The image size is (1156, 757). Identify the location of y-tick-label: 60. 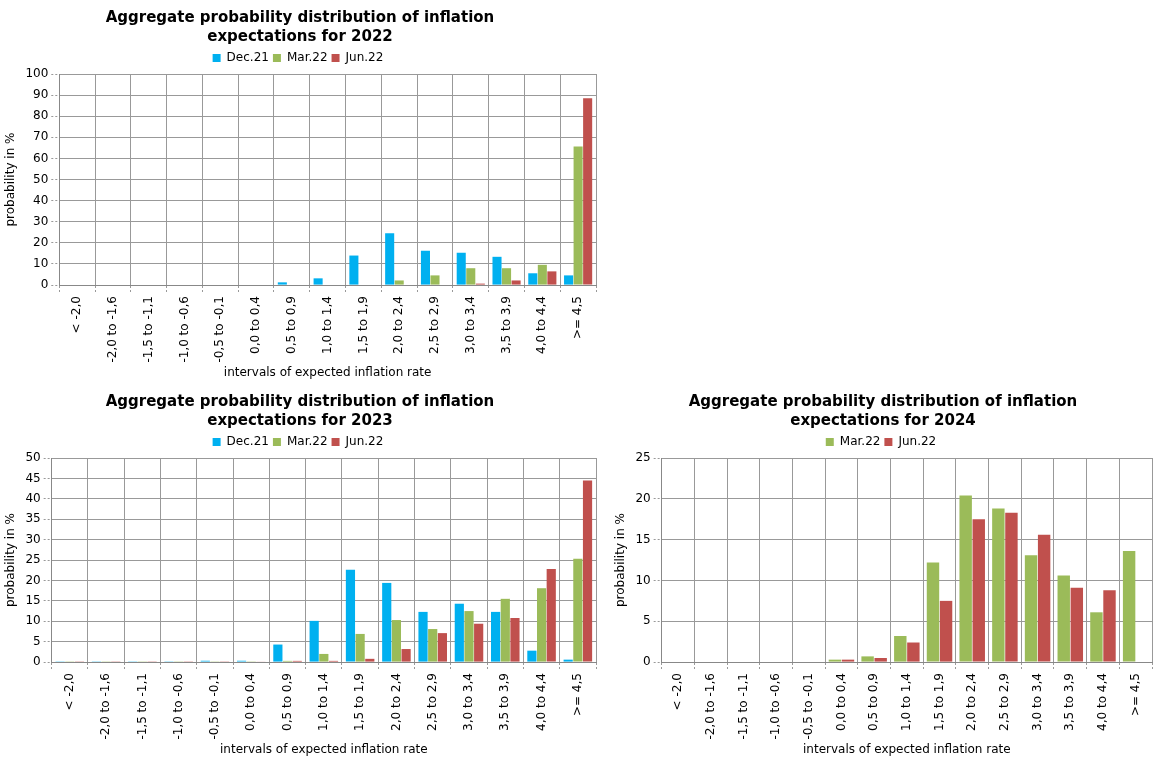
(41, 157).